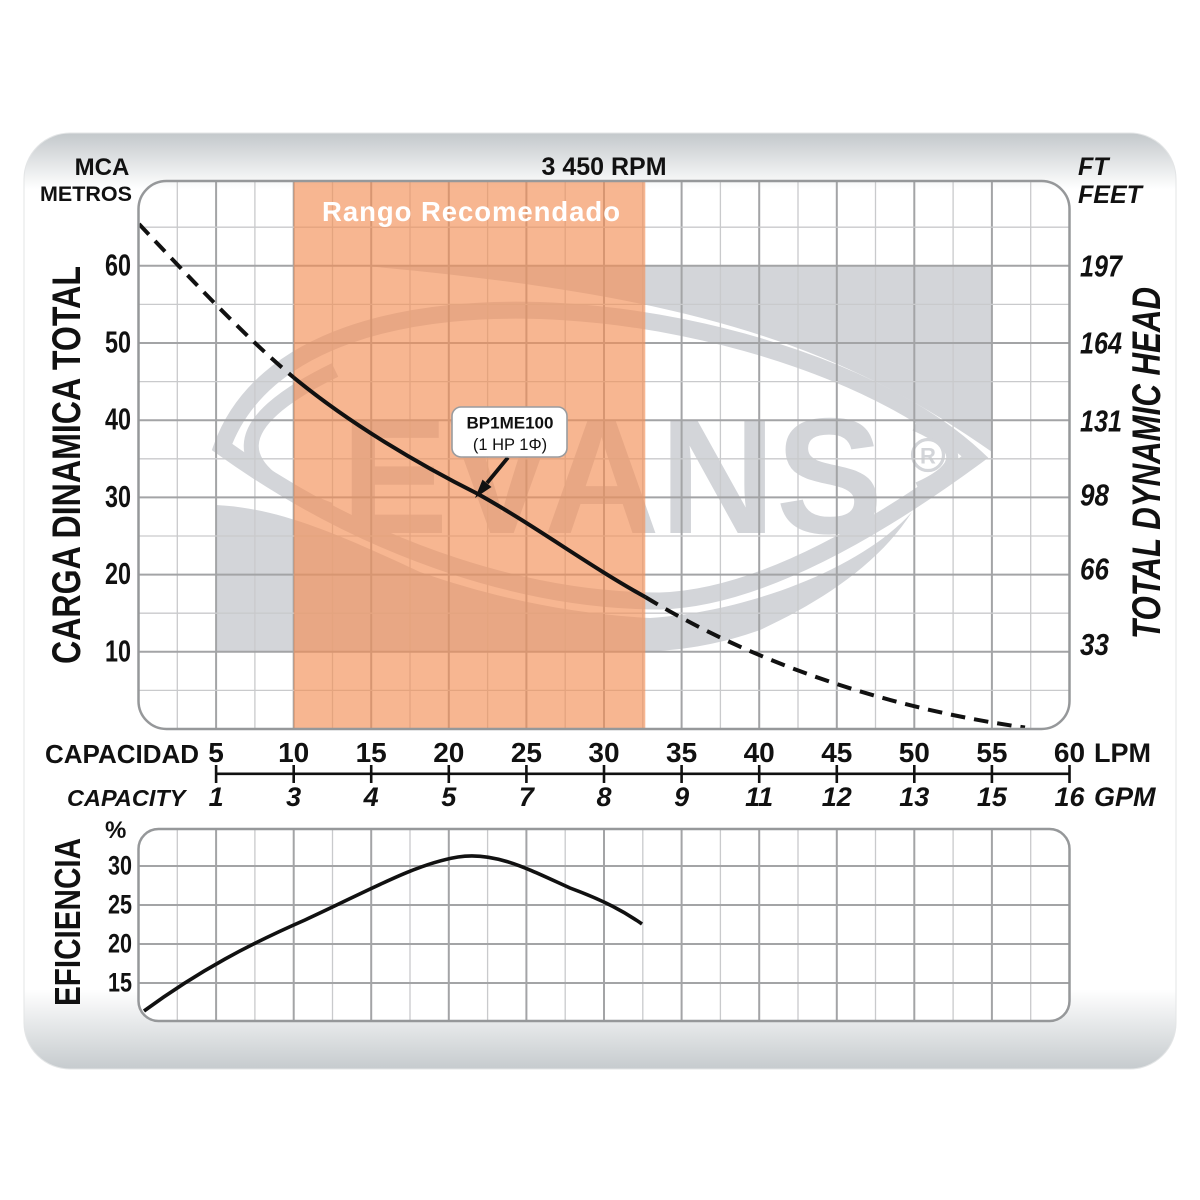 This screenshot has height=1200, width=1200. Describe the element at coordinates (1122, 753) in the screenshot. I see `svg-text: LPM` at that location.